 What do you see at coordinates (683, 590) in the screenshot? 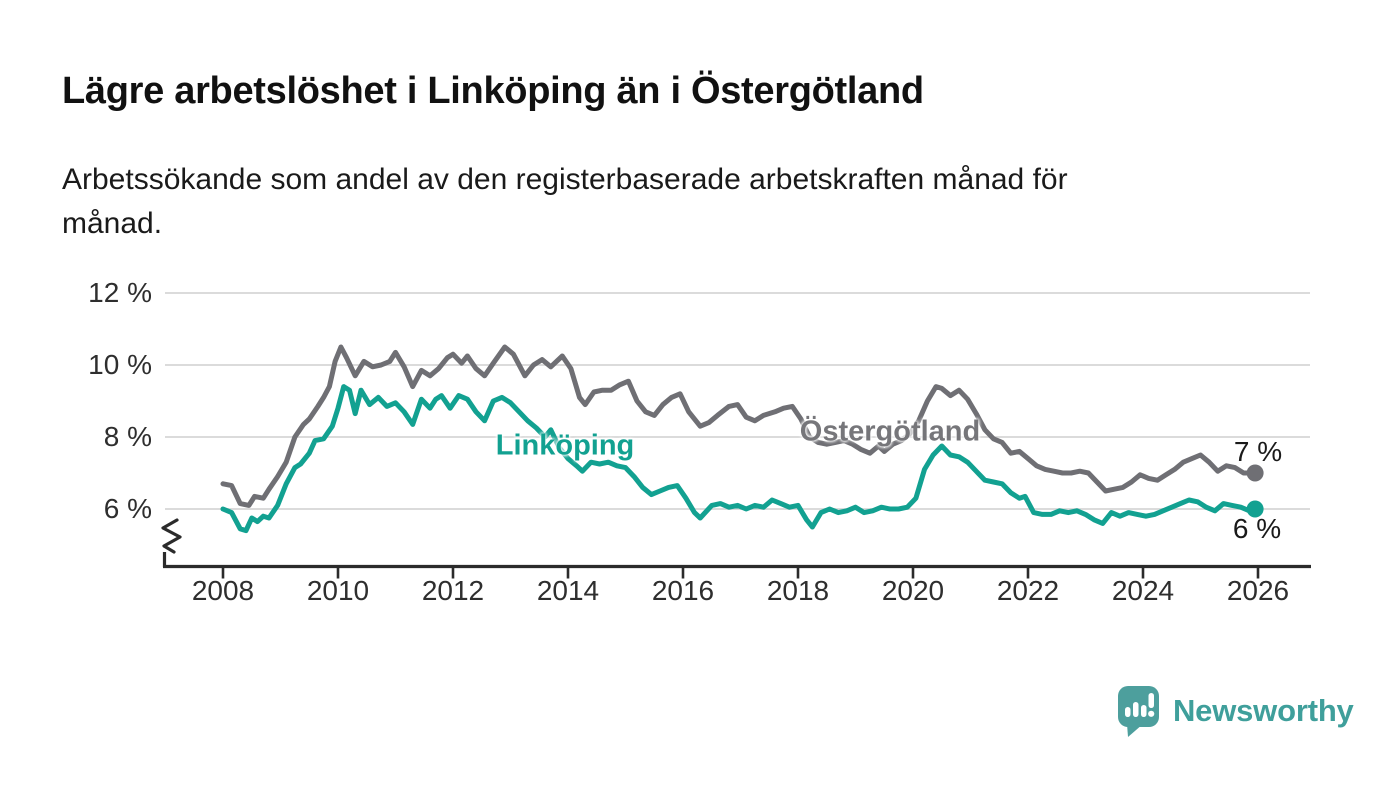
I see `x-tick-label-2016: 2016` at bounding box center [683, 590].